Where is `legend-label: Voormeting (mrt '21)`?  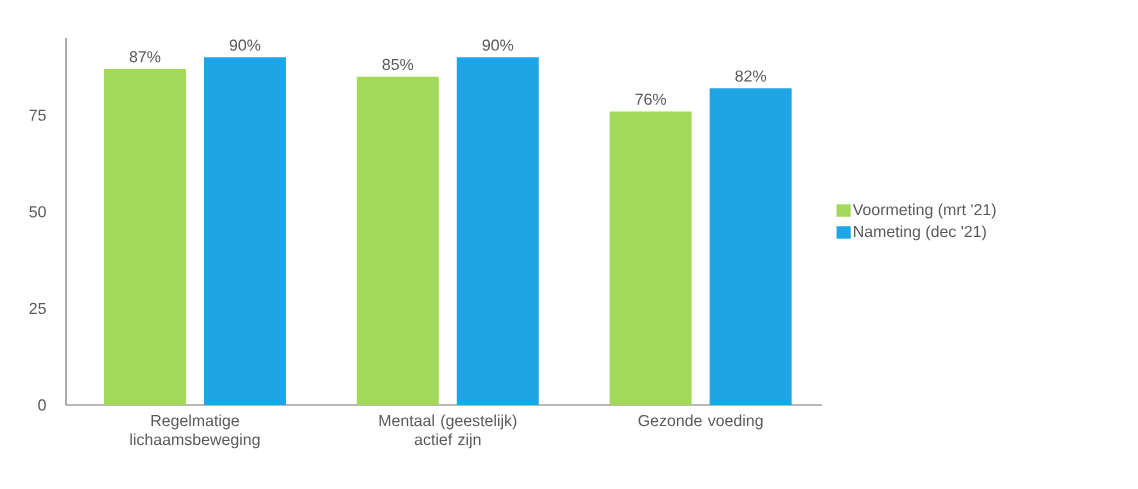 legend-label: Voormeting (mrt '21) is located at coordinates (924, 211).